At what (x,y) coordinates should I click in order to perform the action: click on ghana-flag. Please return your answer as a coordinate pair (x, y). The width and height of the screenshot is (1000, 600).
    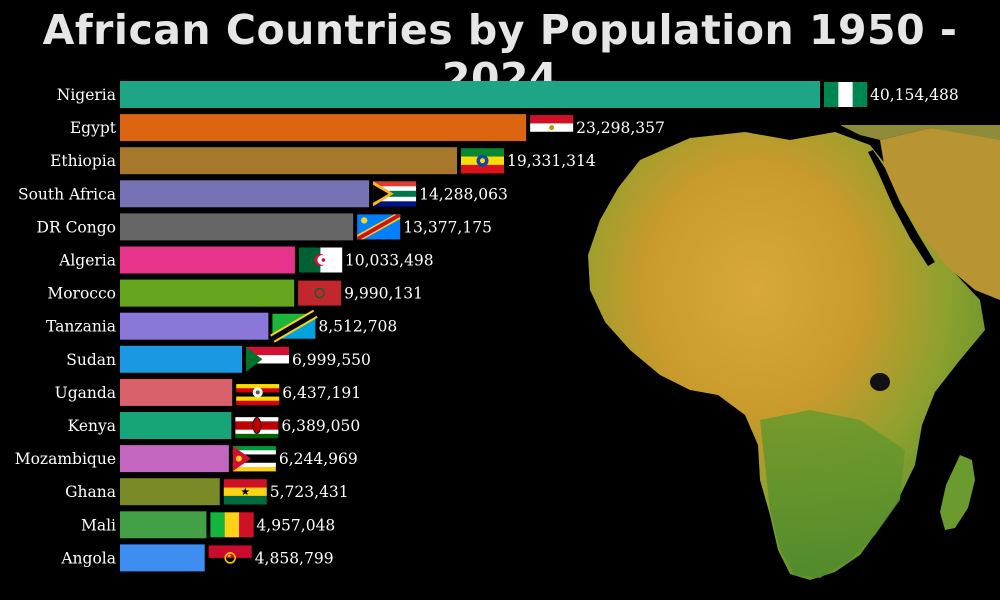
    Looking at the image, I should click on (245, 492).